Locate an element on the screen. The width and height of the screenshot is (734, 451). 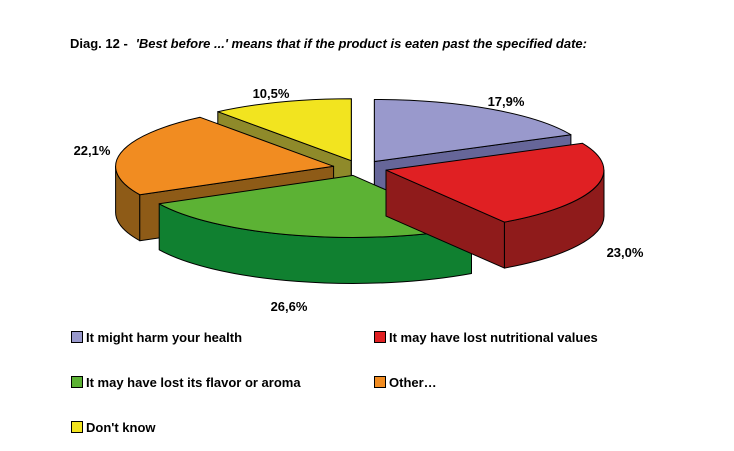
legend-item-dont-know: Don't know is located at coordinates (113, 427).